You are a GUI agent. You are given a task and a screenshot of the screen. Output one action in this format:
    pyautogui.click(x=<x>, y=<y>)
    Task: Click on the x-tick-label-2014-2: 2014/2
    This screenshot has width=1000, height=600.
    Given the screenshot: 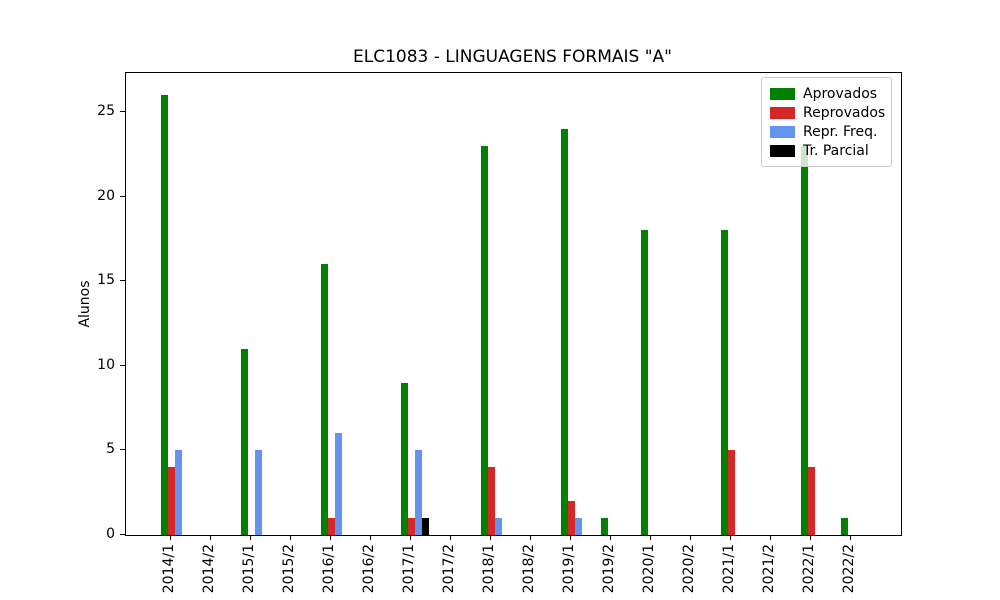 What is the action you would take?
    pyautogui.click(x=209, y=569)
    